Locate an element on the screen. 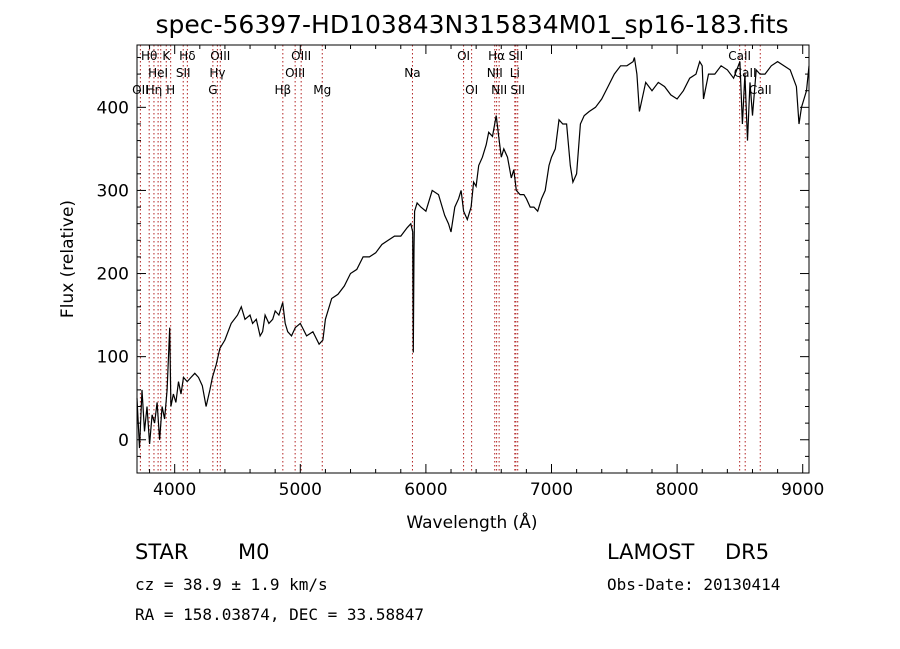  redshift-velocity: cz = 38.9 ± 1.9 km/s is located at coordinates (231, 584).